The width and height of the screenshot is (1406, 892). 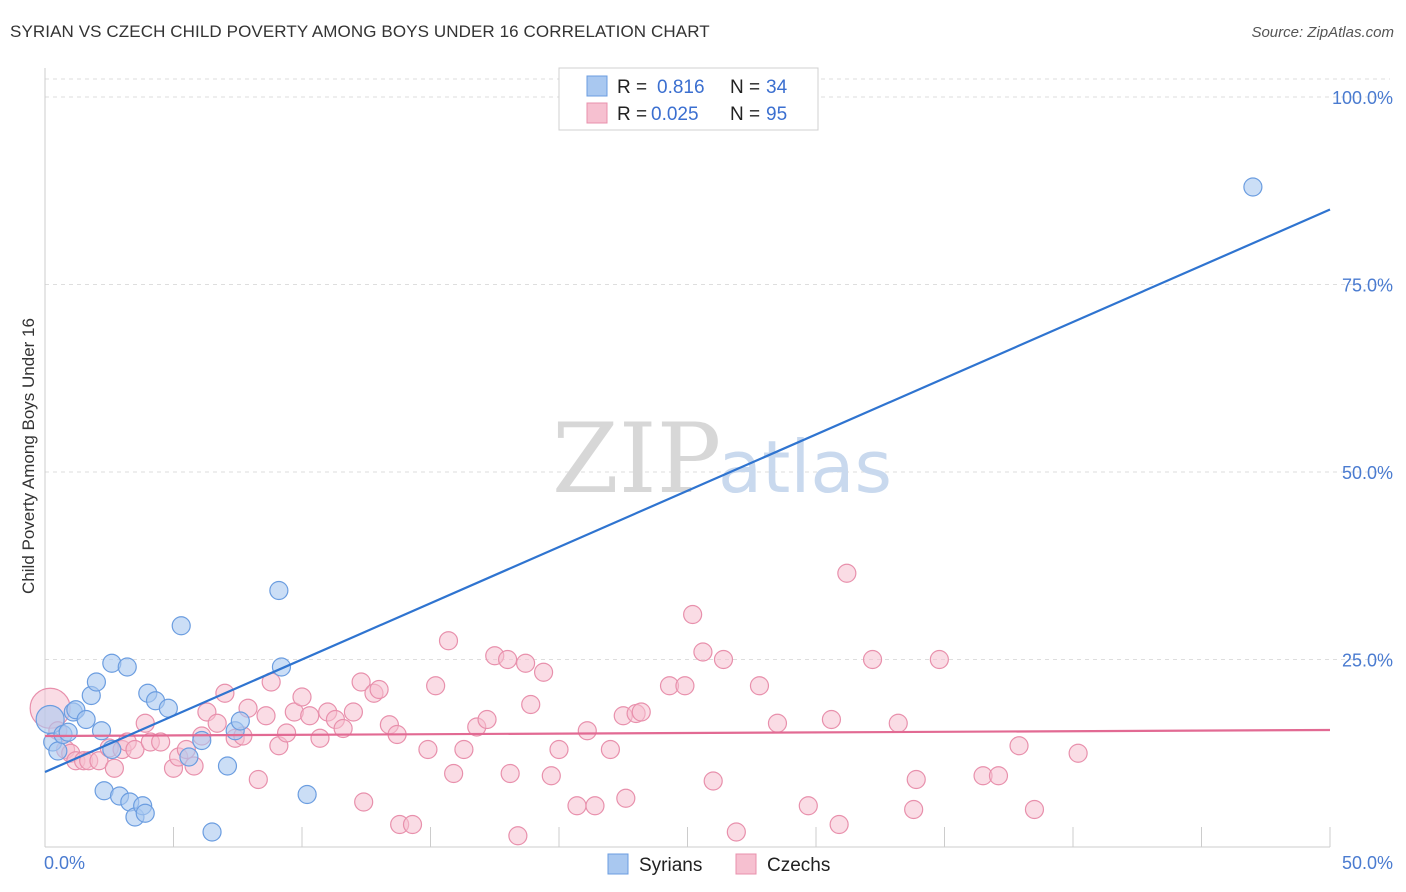 What do you see at coordinates (1367, 661) in the screenshot?
I see `y-tick-label-0: 25.0%` at bounding box center [1367, 661].